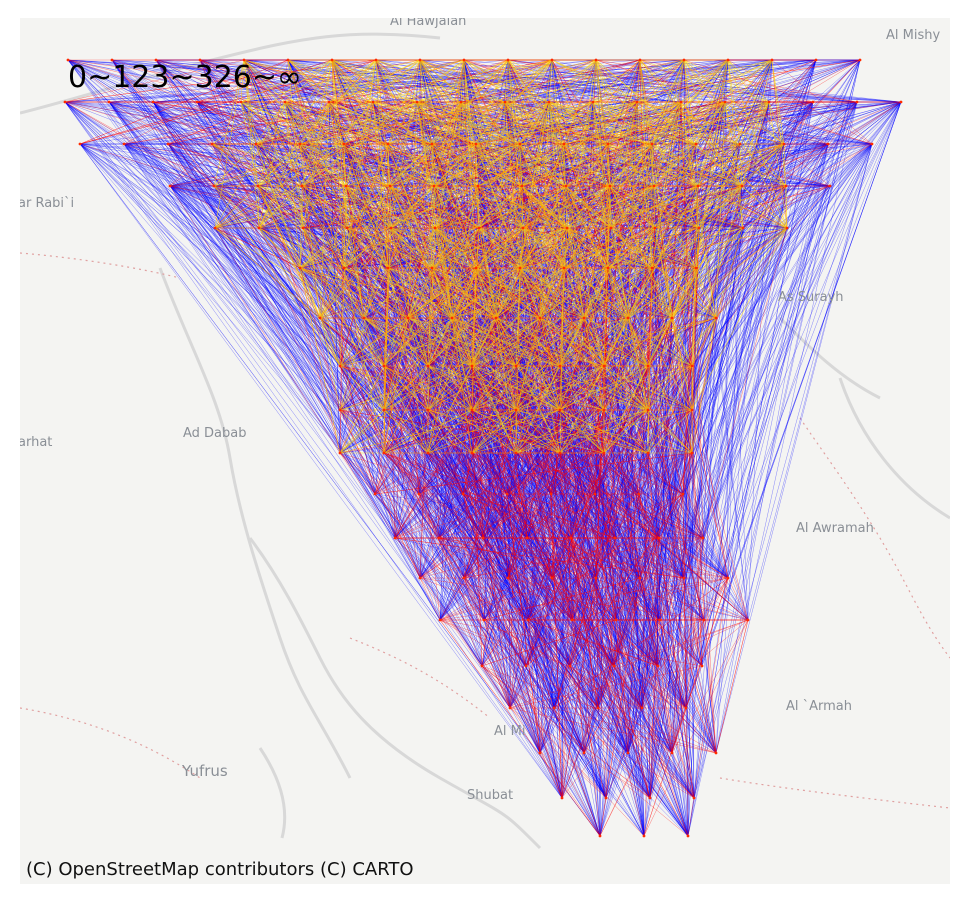  I want to click on place-label-al-mi: Al Mi, so click(510, 731).